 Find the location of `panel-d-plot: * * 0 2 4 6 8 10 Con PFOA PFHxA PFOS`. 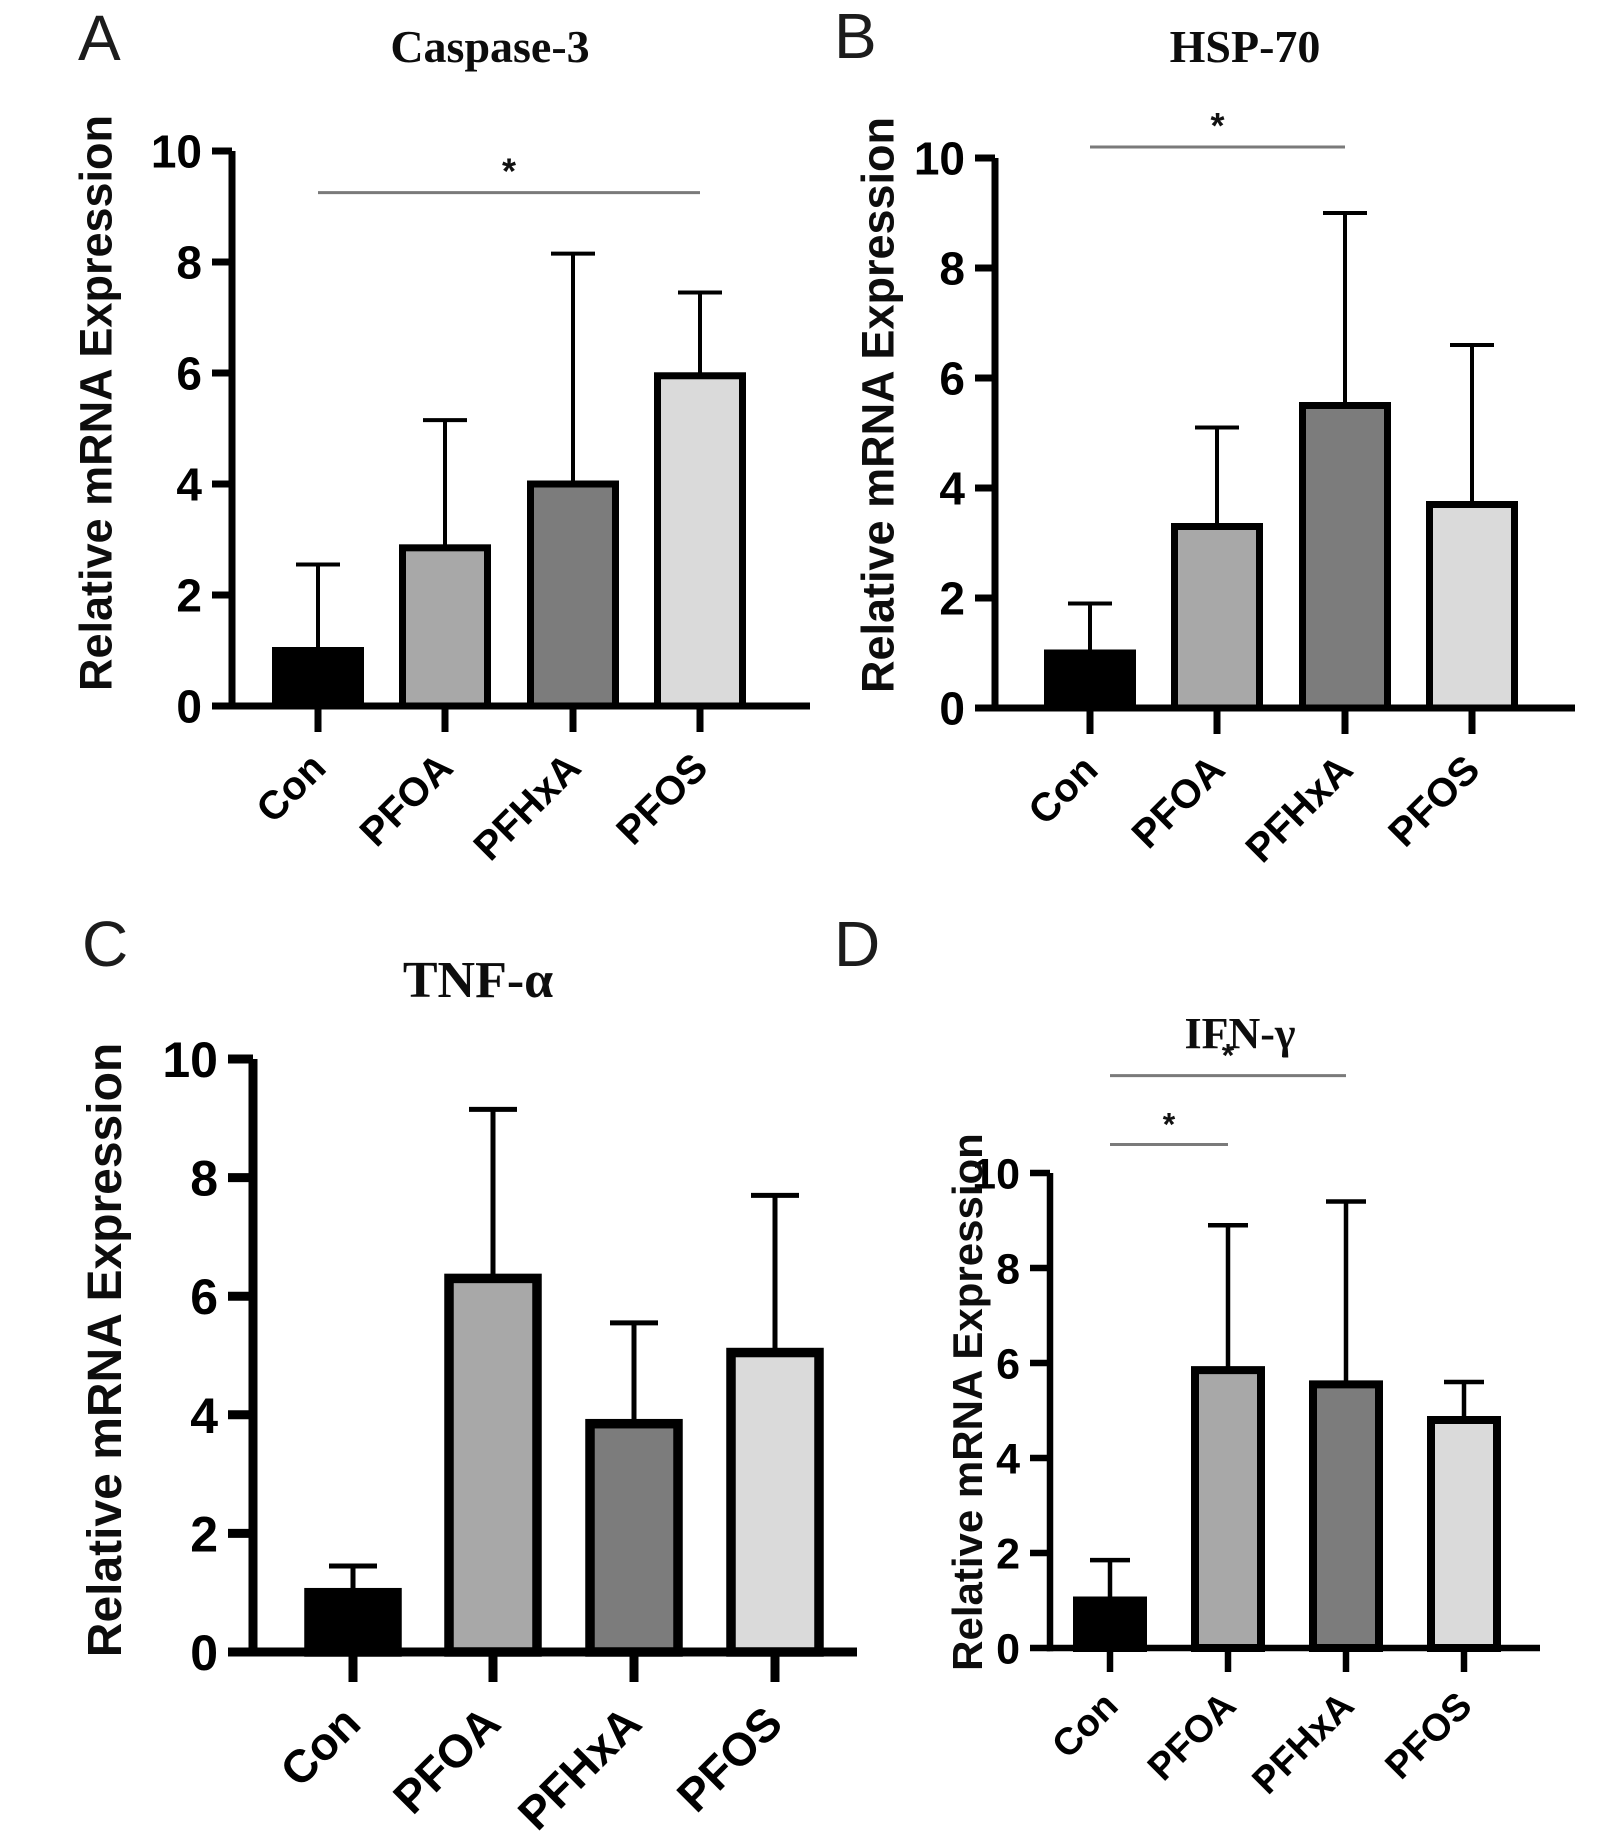

panel-d-plot: * * 0 2 4 6 8 10 Con PFOA PFHxA PFOS is located at coordinates (1256, 1420).